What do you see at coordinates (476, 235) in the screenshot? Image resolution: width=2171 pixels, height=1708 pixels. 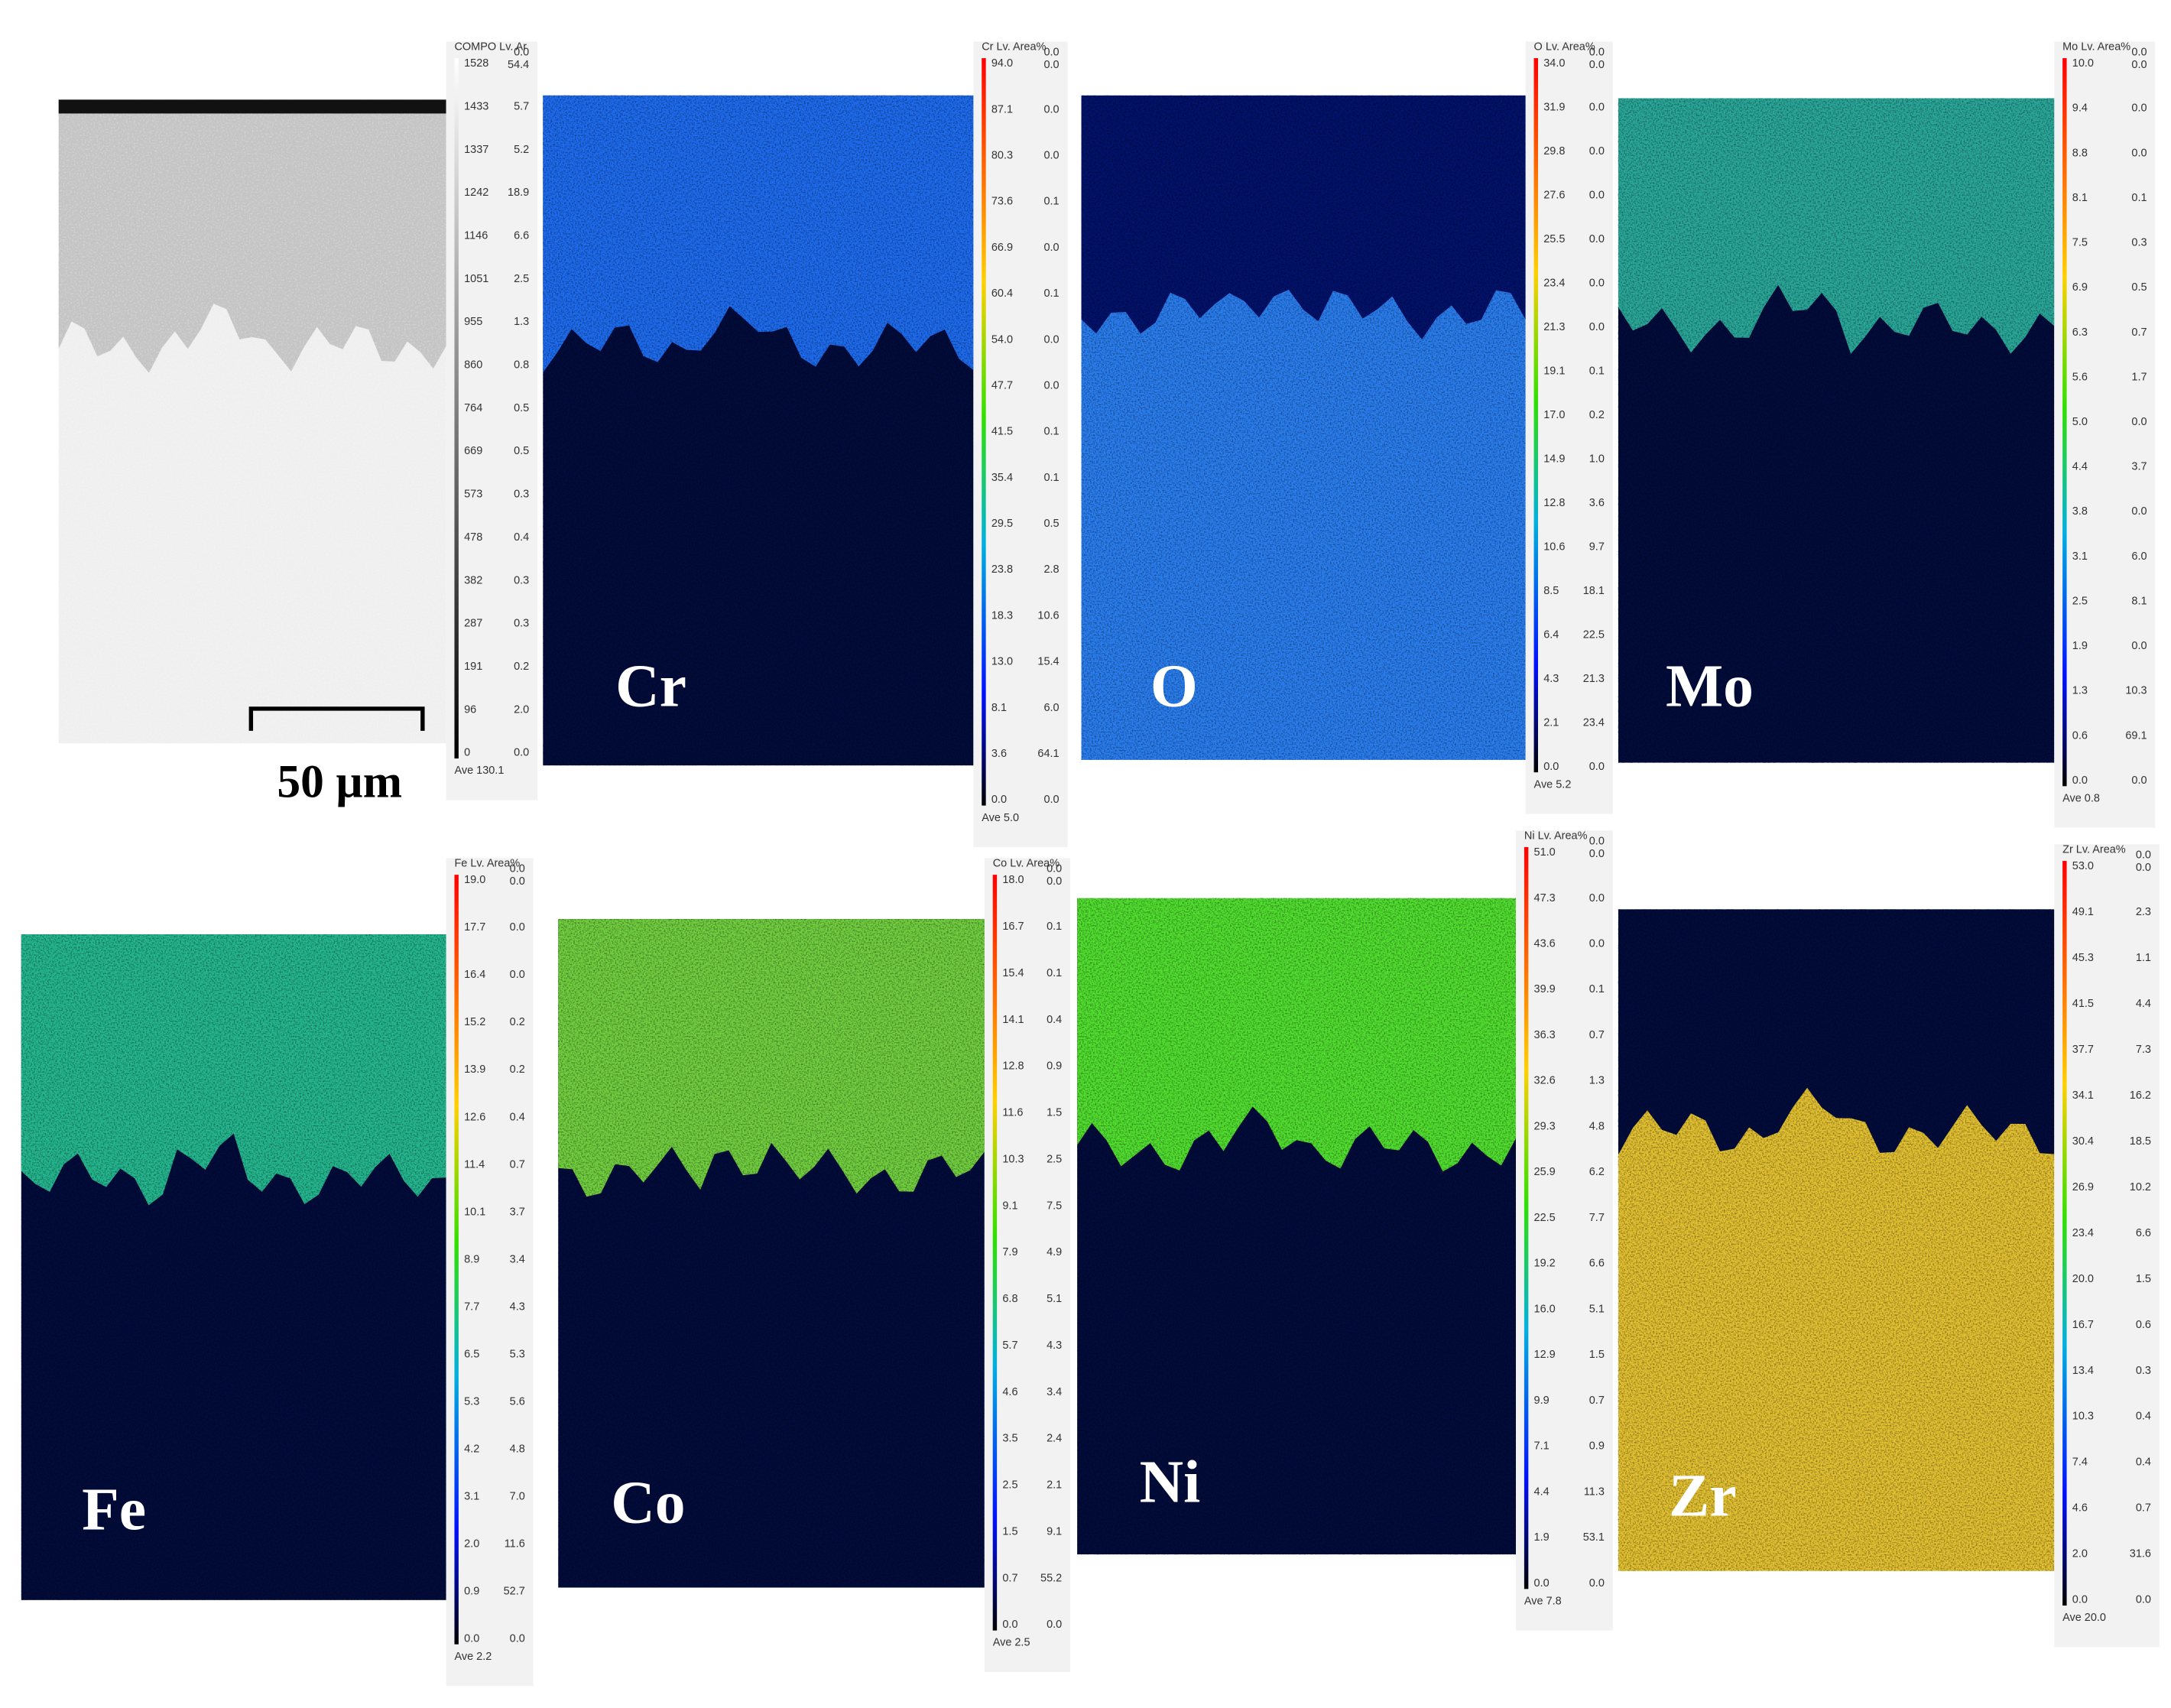 I see `level-label: 1146` at bounding box center [476, 235].